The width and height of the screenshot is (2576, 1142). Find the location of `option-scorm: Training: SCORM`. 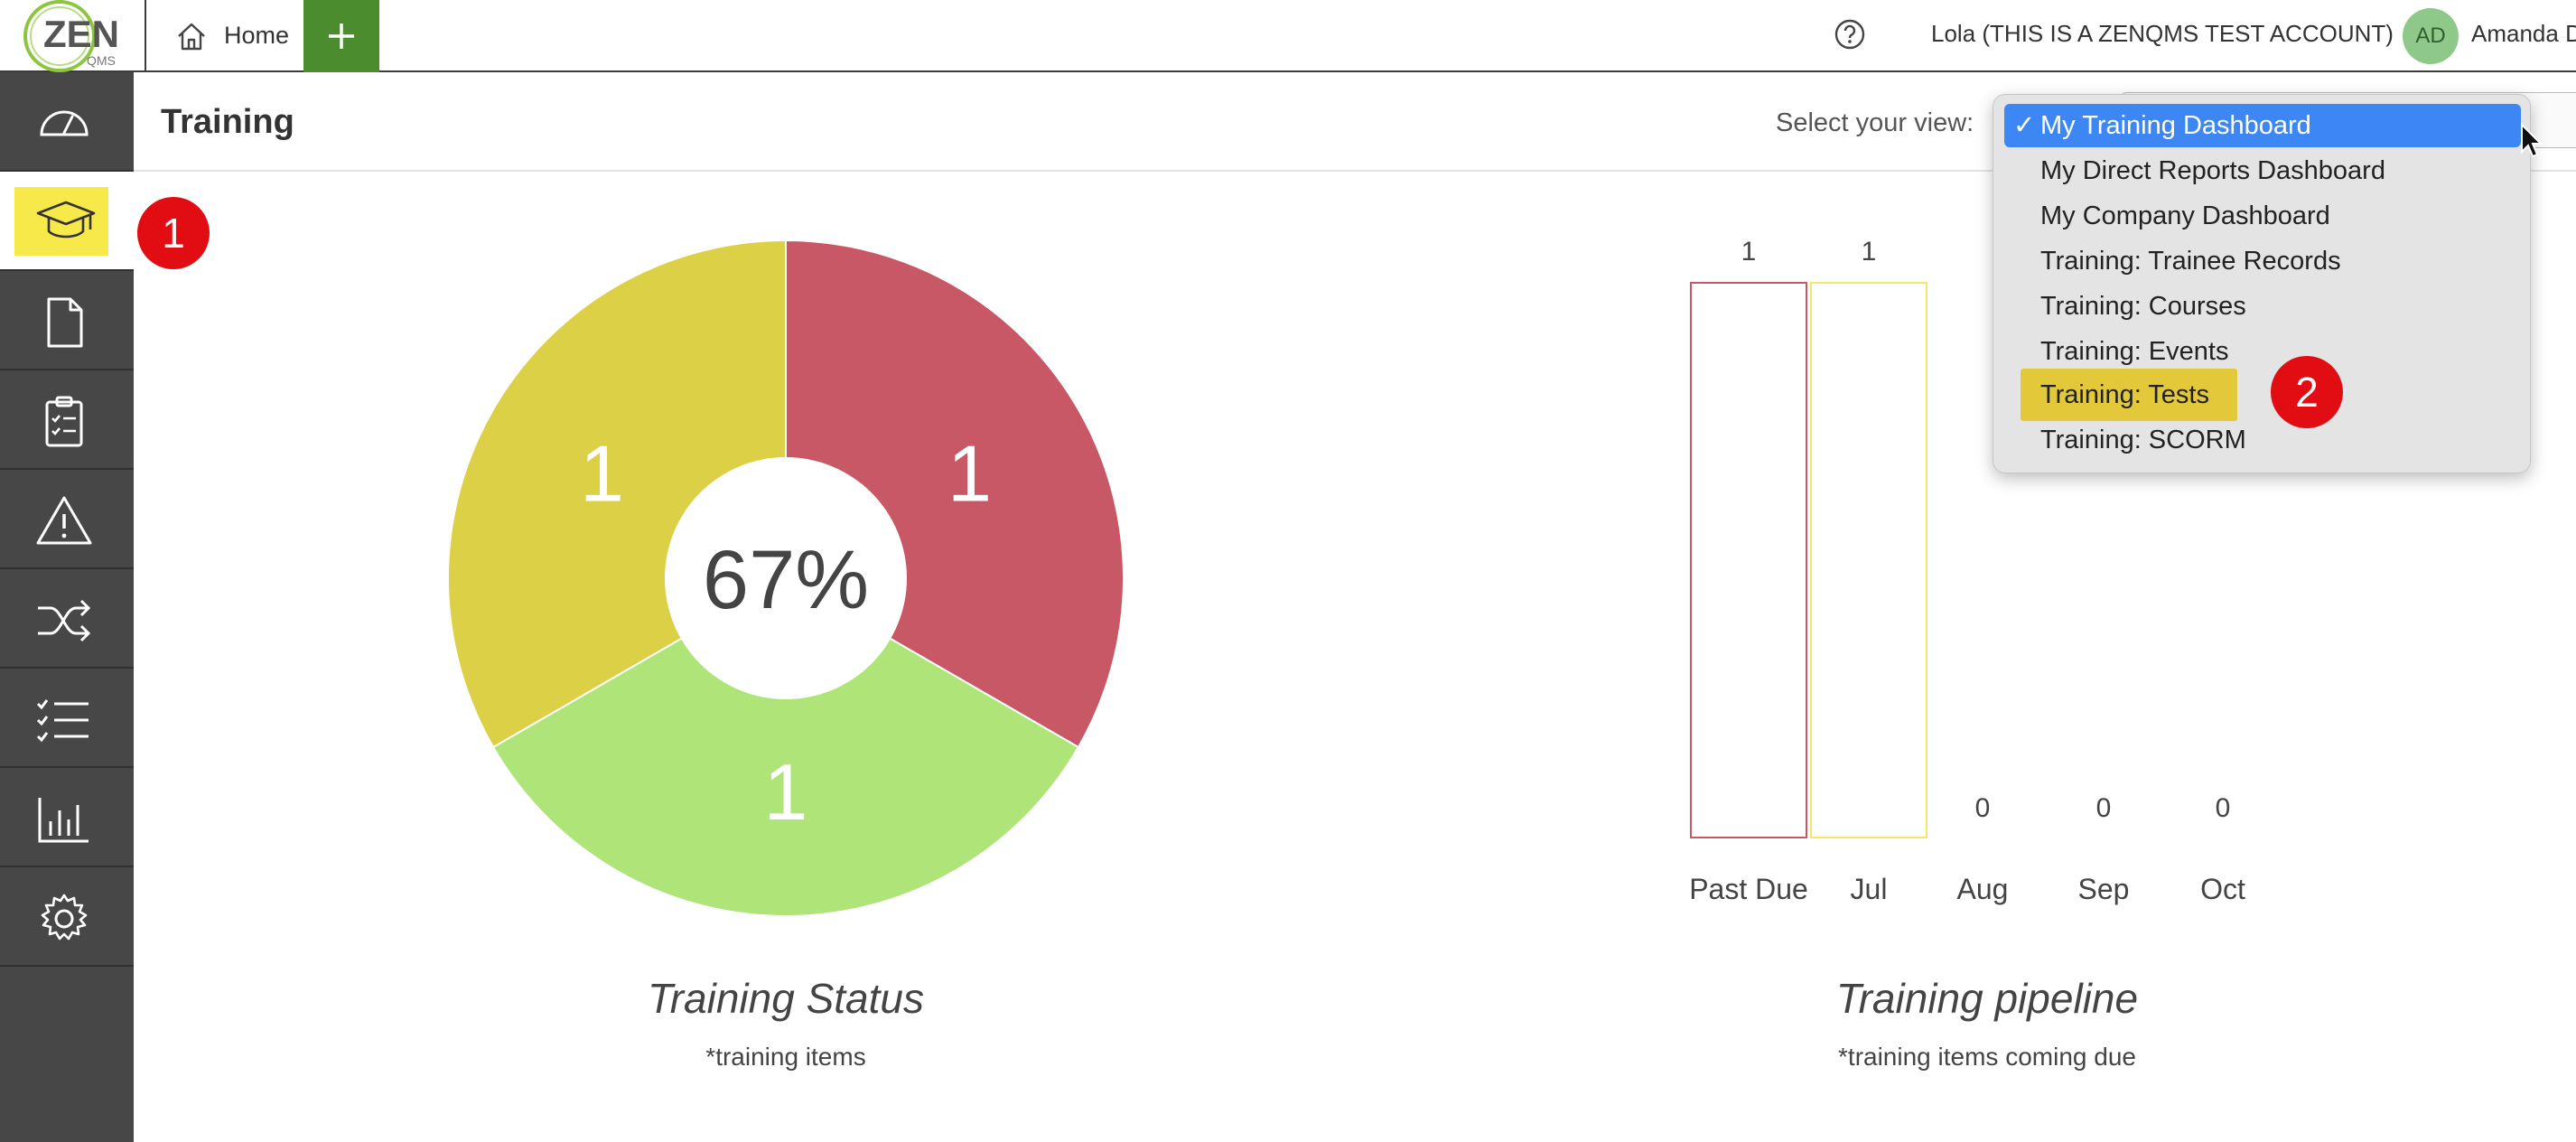

option-scorm: Training: SCORM is located at coordinates (2262, 440).